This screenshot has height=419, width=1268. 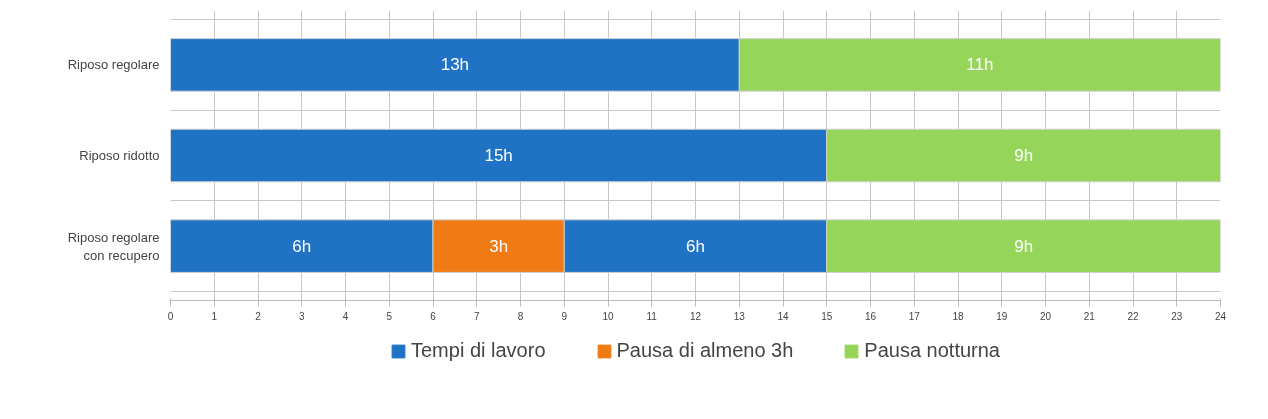 I want to click on x-tick-label: 20, so click(x=1045, y=316).